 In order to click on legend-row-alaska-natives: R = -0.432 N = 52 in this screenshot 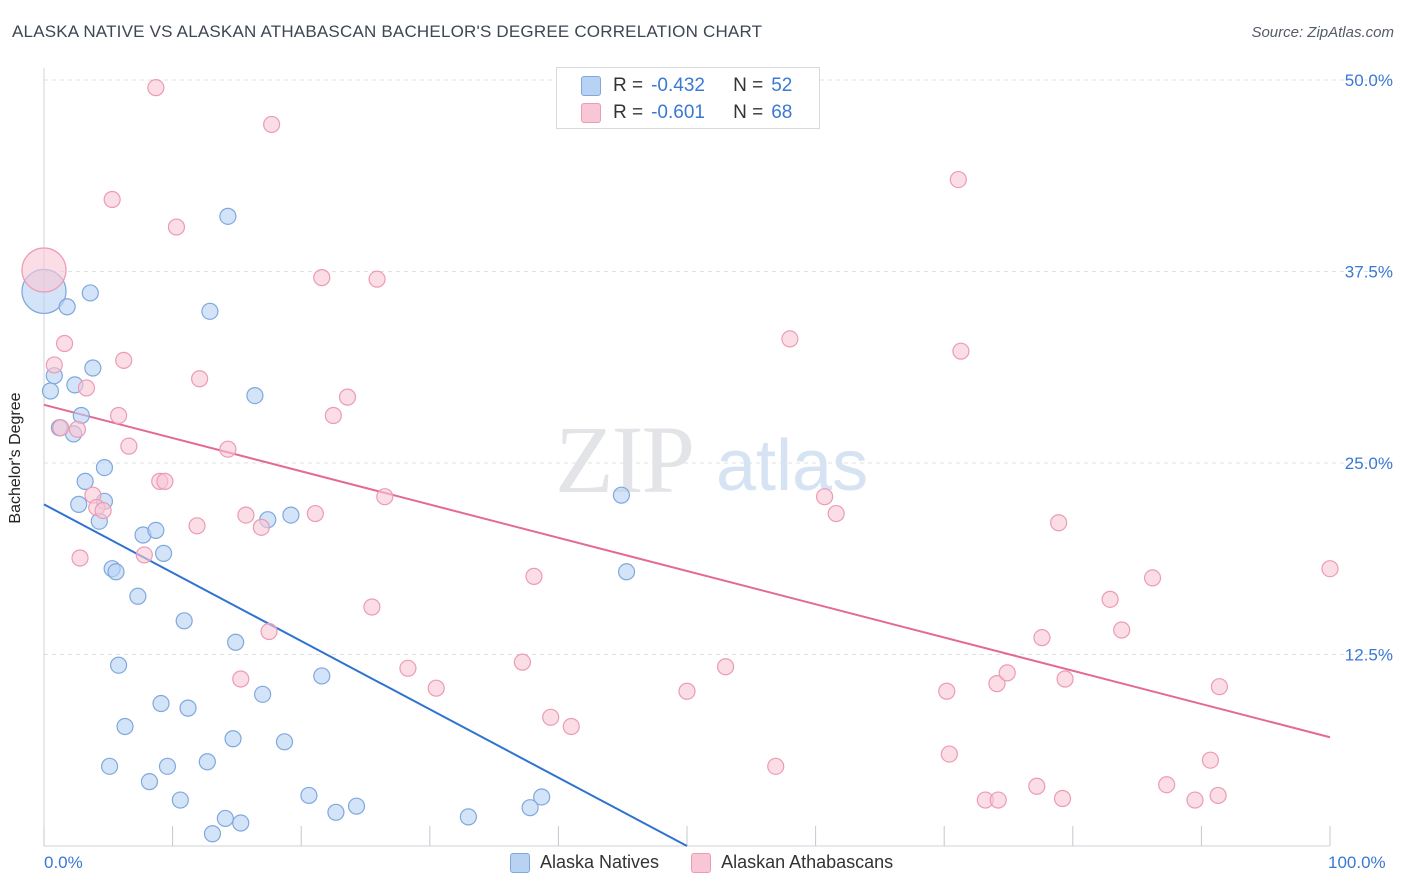, I will do `click(687, 86)`.